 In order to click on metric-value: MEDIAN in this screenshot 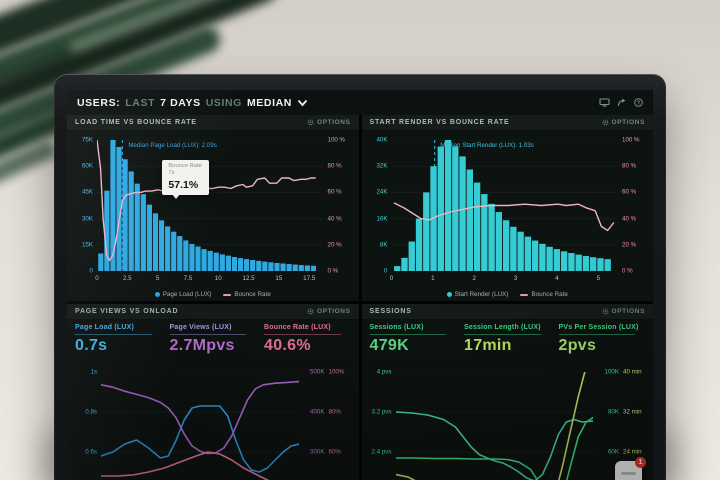, I will do `click(269, 102)`.